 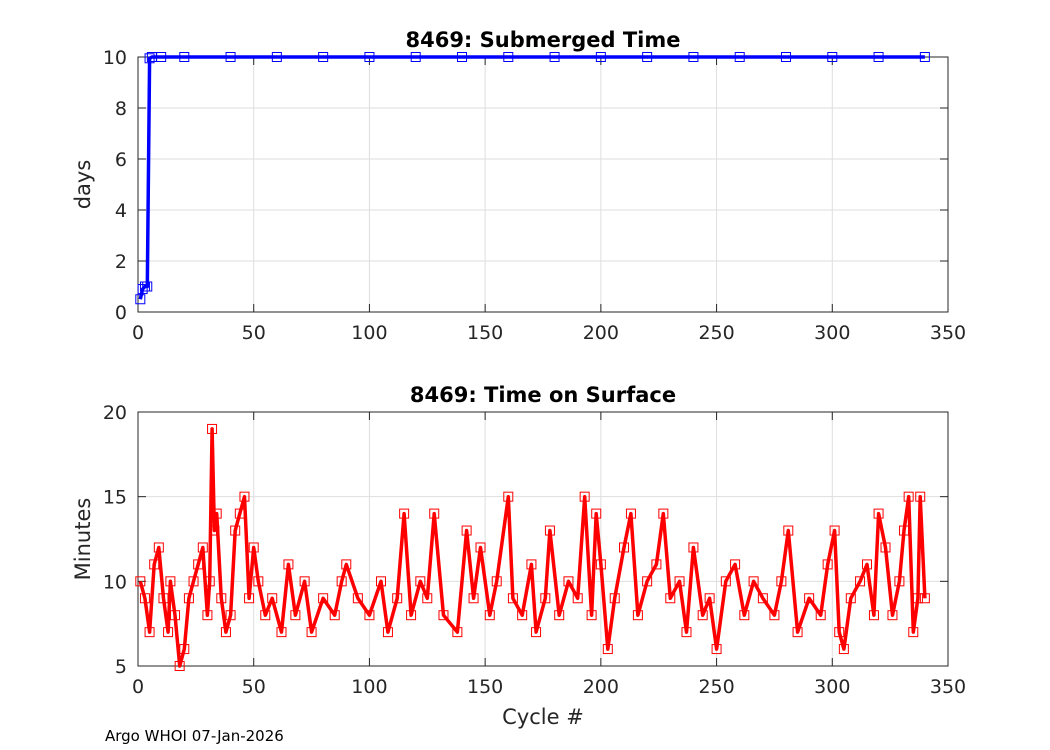 What do you see at coordinates (716, 333) in the screenshot?
I see `x-tick-label: 250` at bounding box center [716, 333].